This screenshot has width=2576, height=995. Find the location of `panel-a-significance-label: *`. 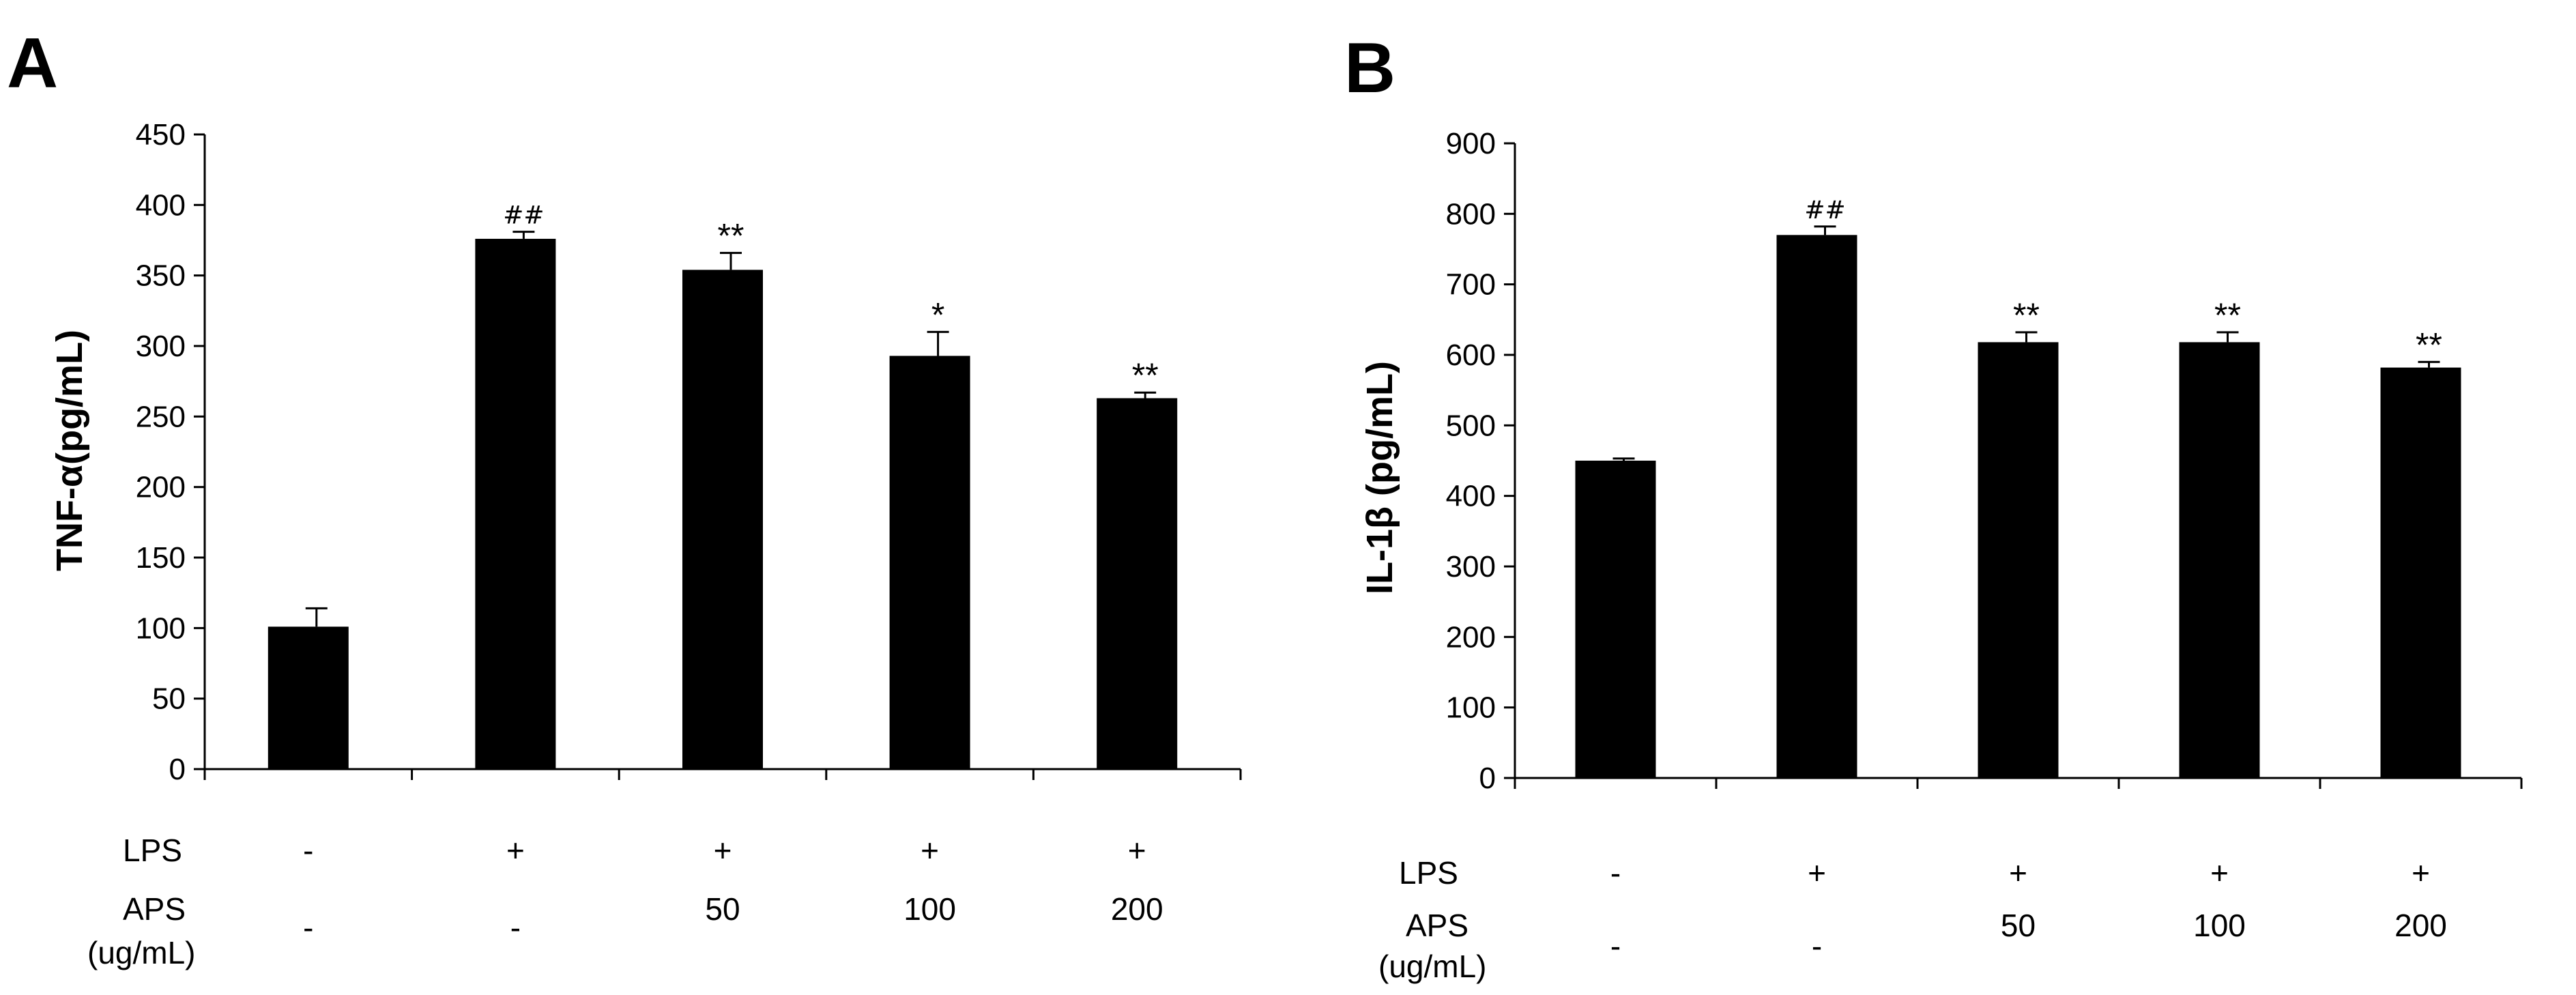

panel-a-significance-label: * is located at coordinates (937, 315).